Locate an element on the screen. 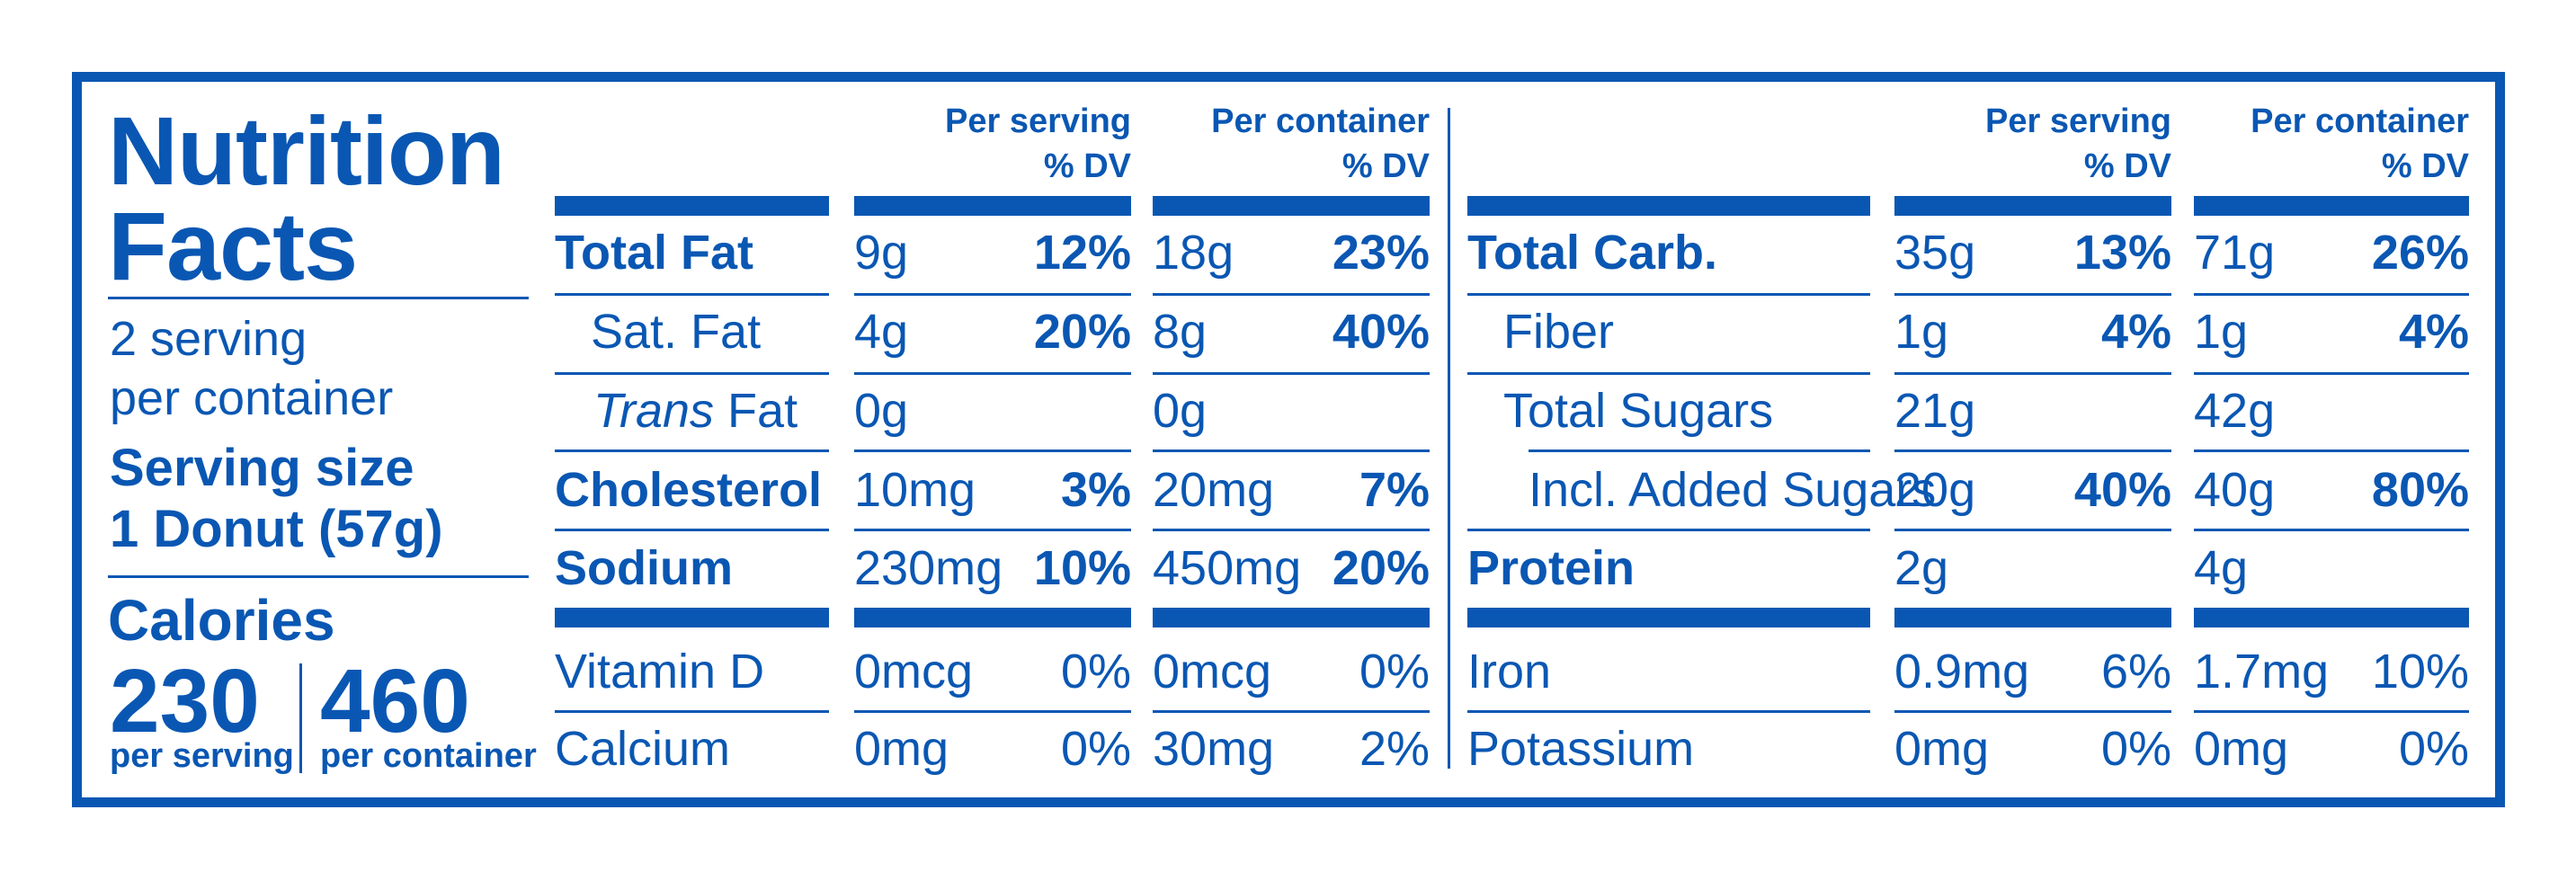 This screenshot has width=2576, height=881. calories-label: Calories is located at coordinates (222, 621).